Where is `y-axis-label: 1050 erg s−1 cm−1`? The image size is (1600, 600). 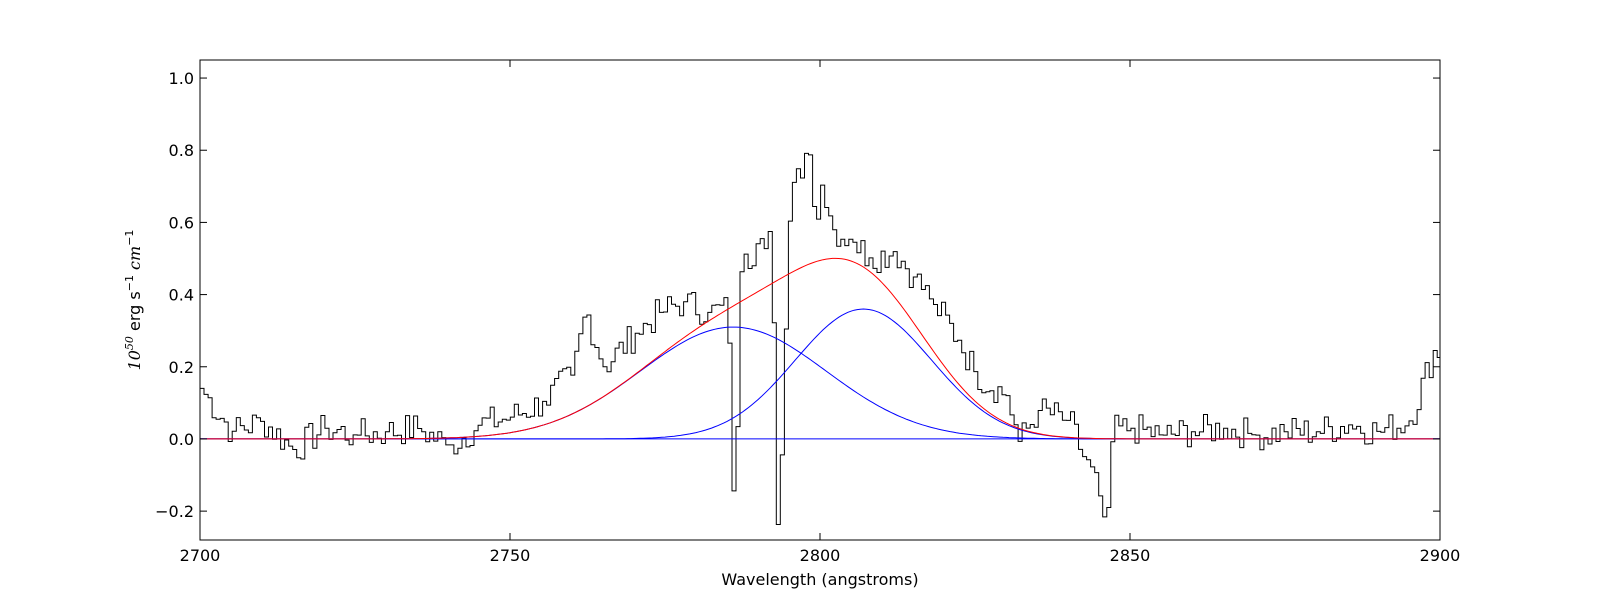
y-axis-label: 1050 erg s−1 cm−1 is located at coordinates (133, 300).